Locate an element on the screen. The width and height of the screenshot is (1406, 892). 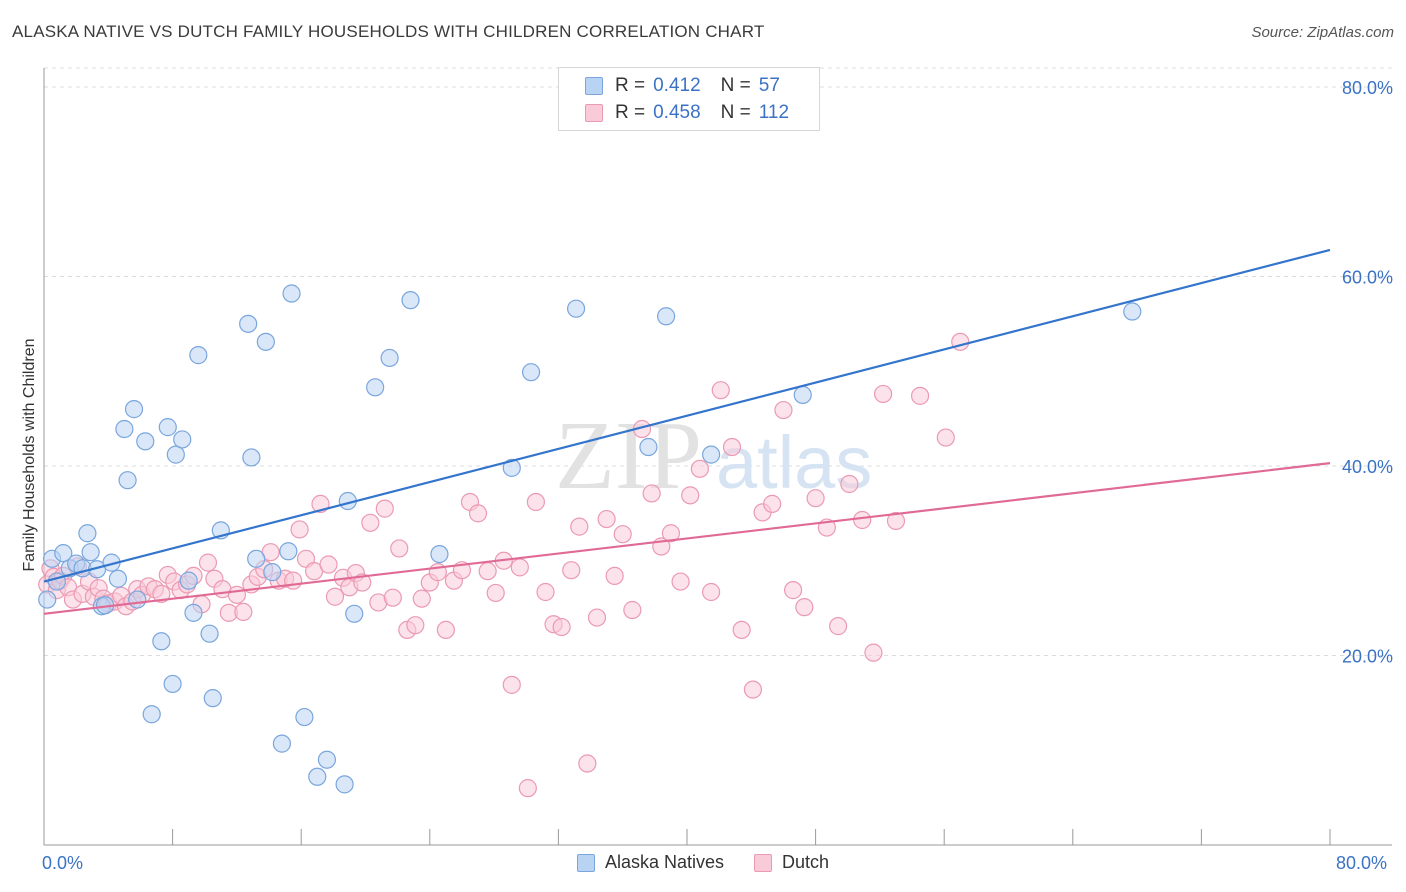
alaska-natives-n-value: 57 is located at coordinates (769, 85).